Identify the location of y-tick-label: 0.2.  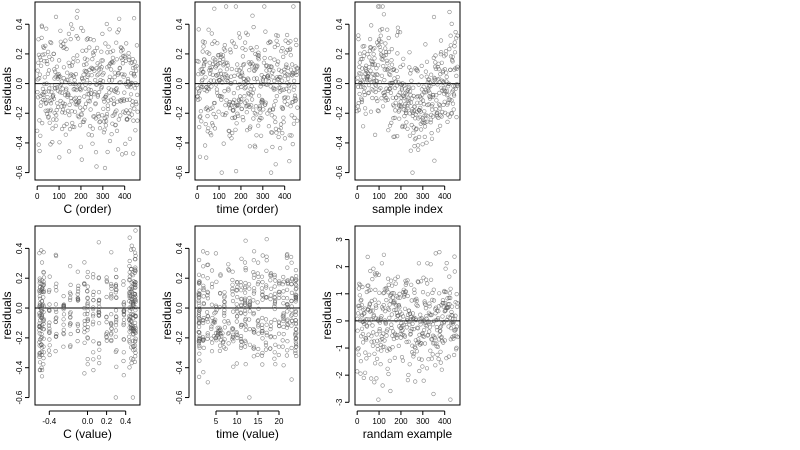
(179, 278).